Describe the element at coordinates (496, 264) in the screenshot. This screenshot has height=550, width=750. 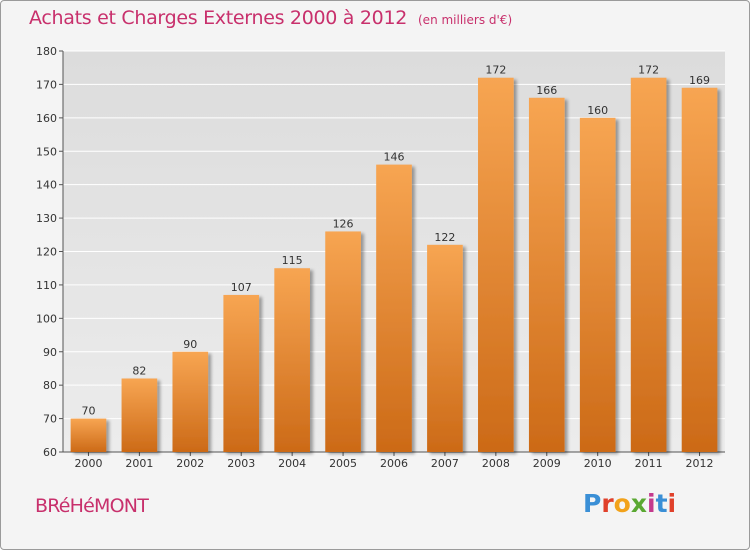
I see `bar-2008` at that location.